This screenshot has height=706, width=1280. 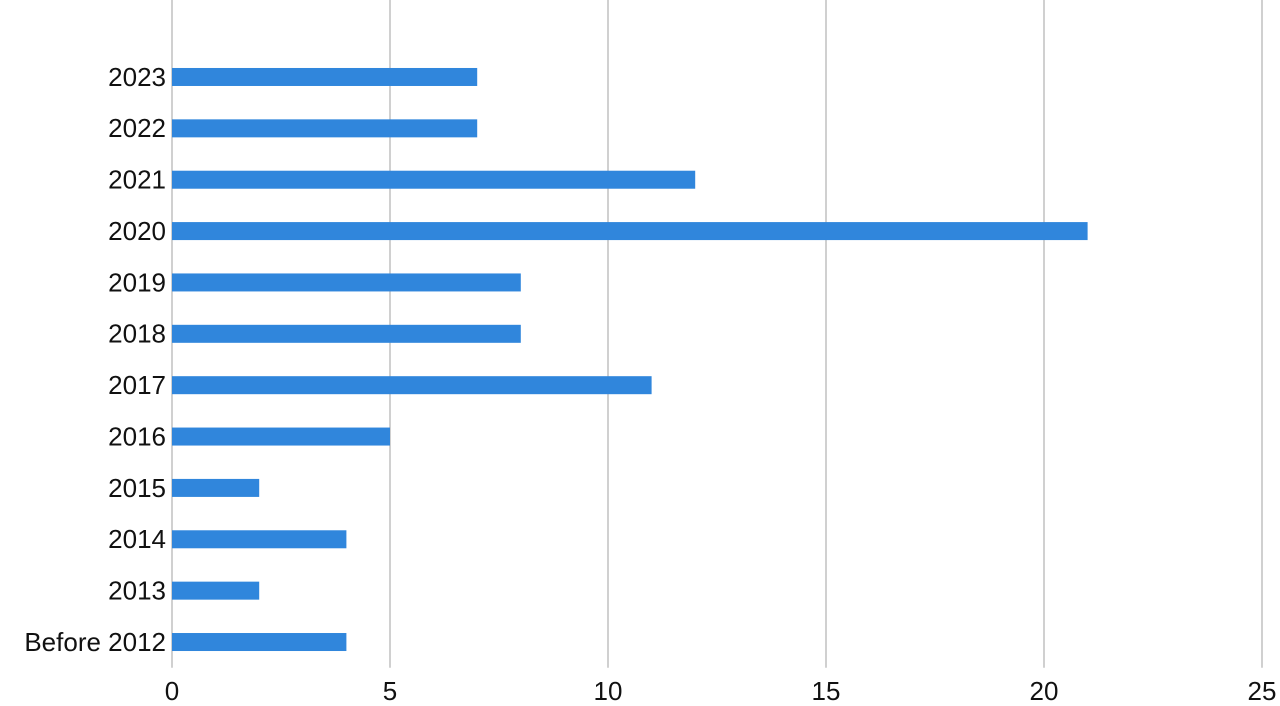 What do you see at coordinates (137, 539) in the screenshot?
I see `y-tick-label: 2014` at bounding box center [137, 539].